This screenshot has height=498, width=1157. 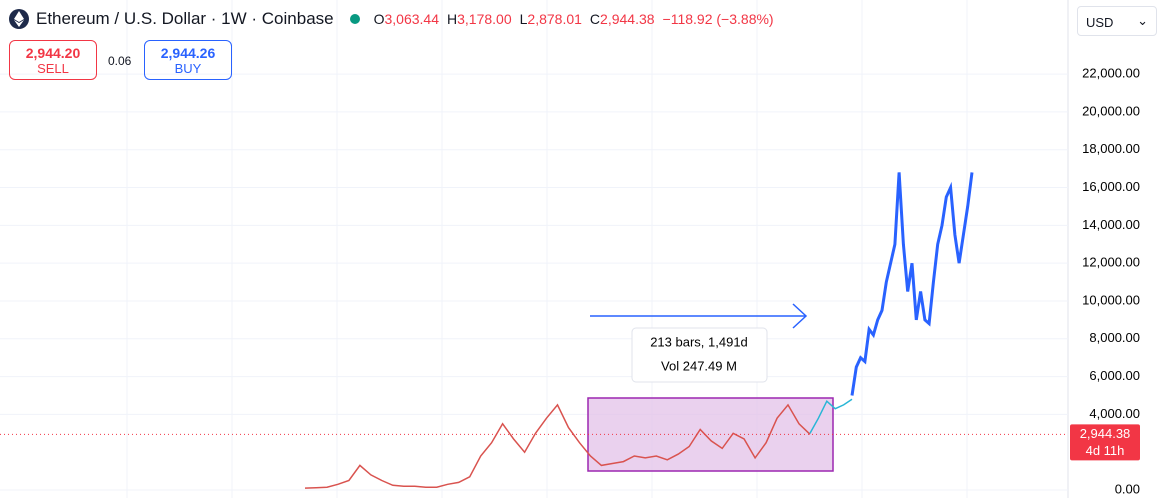 I want to click on symbol: Ethereum / U.S. Dollar · 1W · Coinbase, so click(x=185, y=18).